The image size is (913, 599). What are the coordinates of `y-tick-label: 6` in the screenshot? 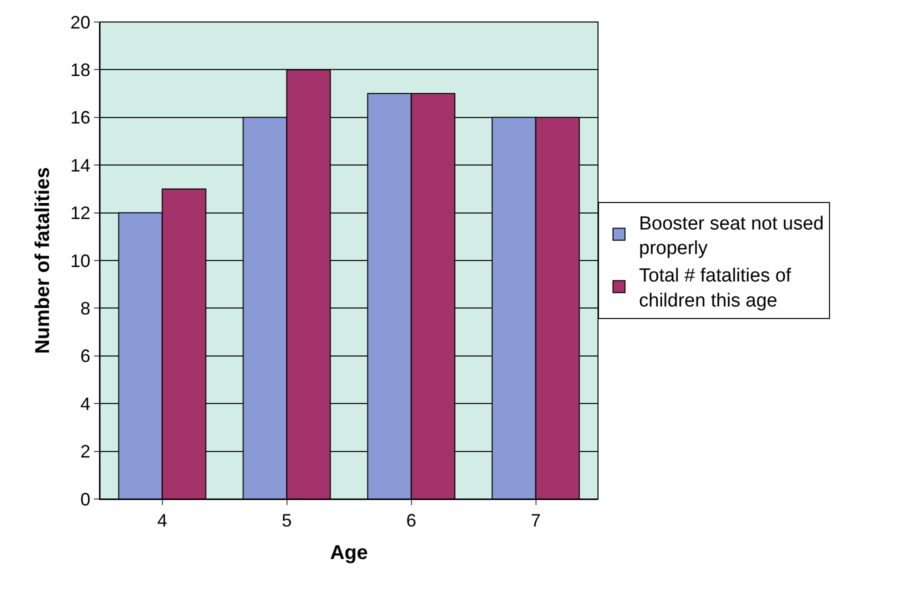 It's located at (85, 356).